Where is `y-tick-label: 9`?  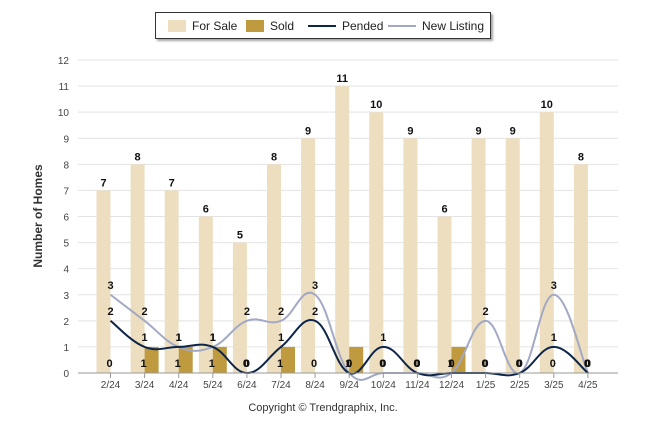
y-tick-label: 9 is located at coordinates (66, 139).